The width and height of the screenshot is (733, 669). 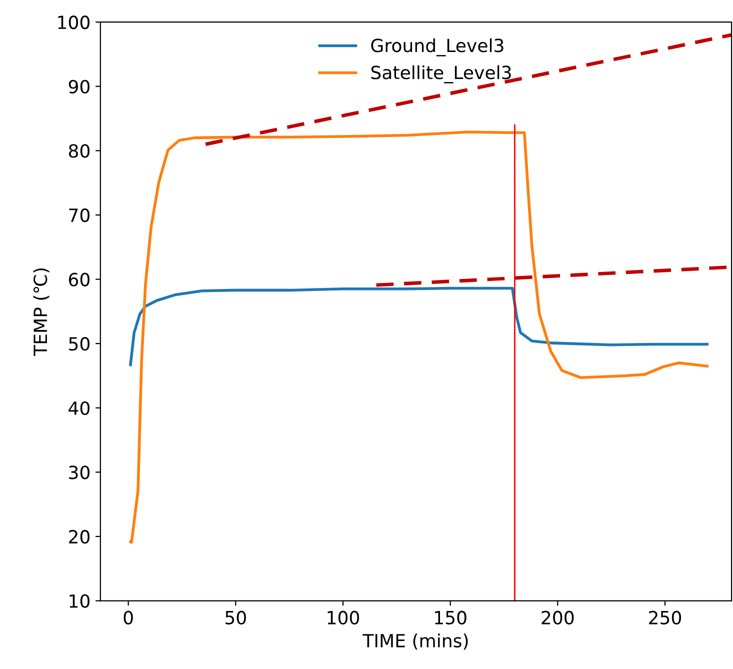 I want to click on x-tick-label: 100, so click(x=344, y=617).